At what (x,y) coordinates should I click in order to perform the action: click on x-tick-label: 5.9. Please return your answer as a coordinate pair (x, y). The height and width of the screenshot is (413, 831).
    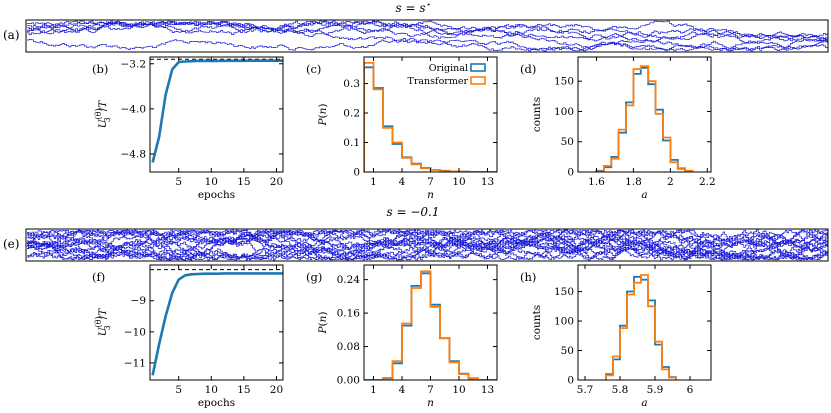
    Looking at the image, I should click on (655, 390).